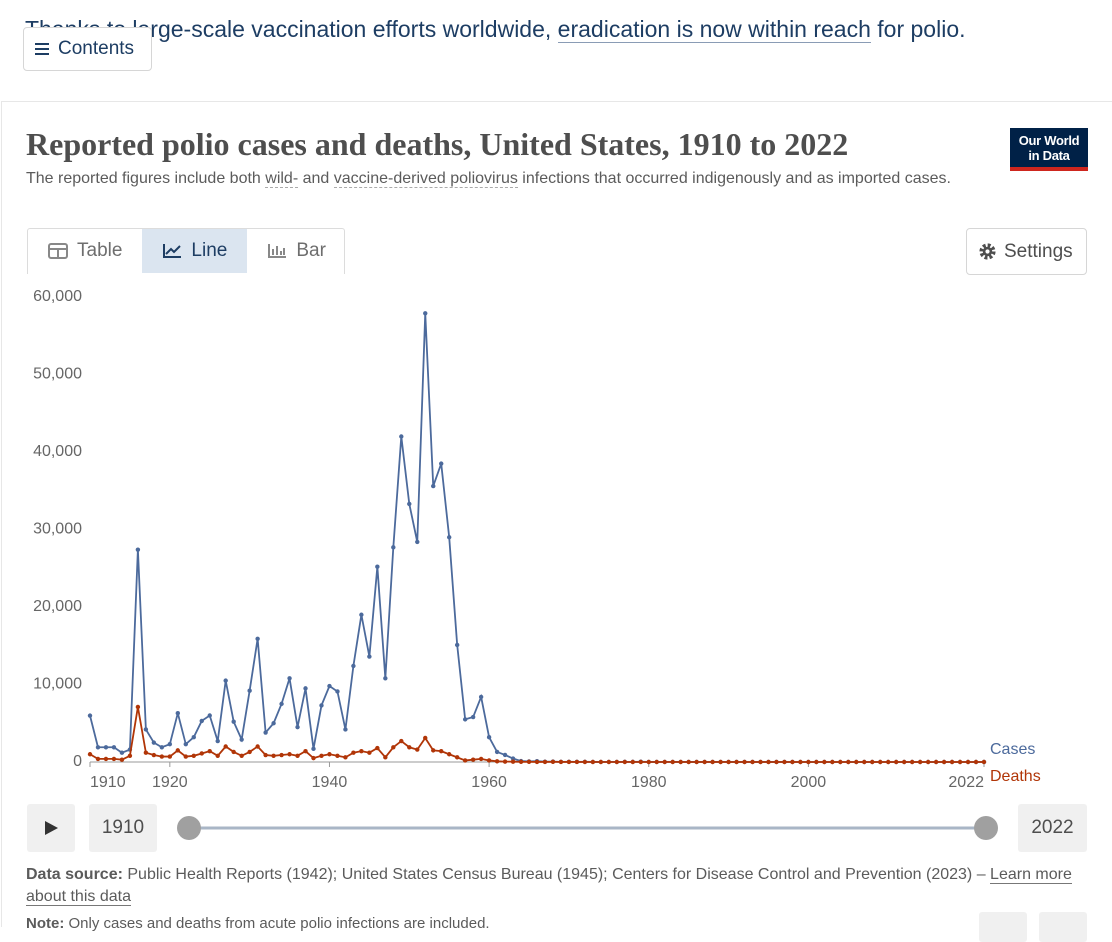 Image resolution: width=1112 pixels, height=942 pixels. I want to click on subtitle-text: and, so click(316, 178).